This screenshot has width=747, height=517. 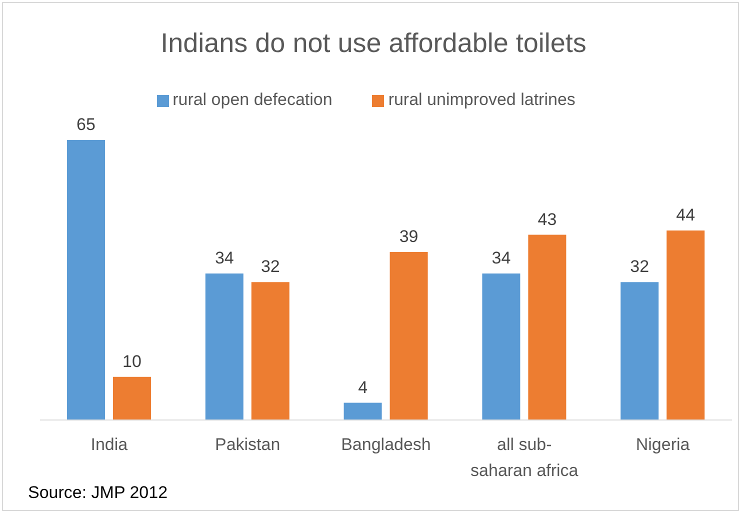 I want to click on data-label: 10, so click(x=132, y=361).